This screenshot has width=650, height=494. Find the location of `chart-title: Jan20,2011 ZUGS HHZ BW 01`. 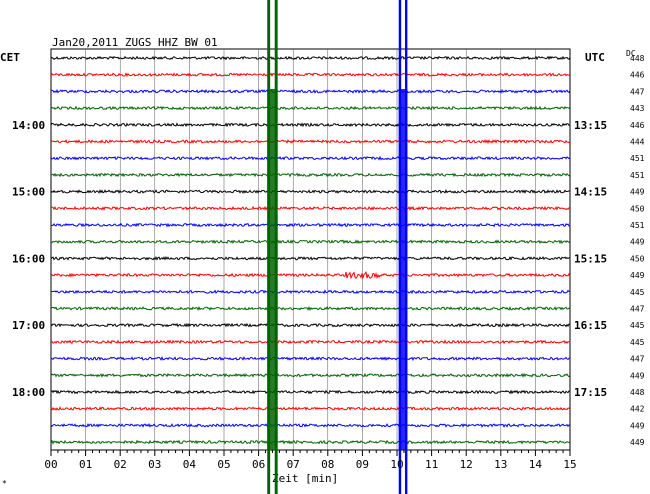

chart-title: Jan20,2011 ZUGS HHZ BW 01 is located at coordinates (135, 42).